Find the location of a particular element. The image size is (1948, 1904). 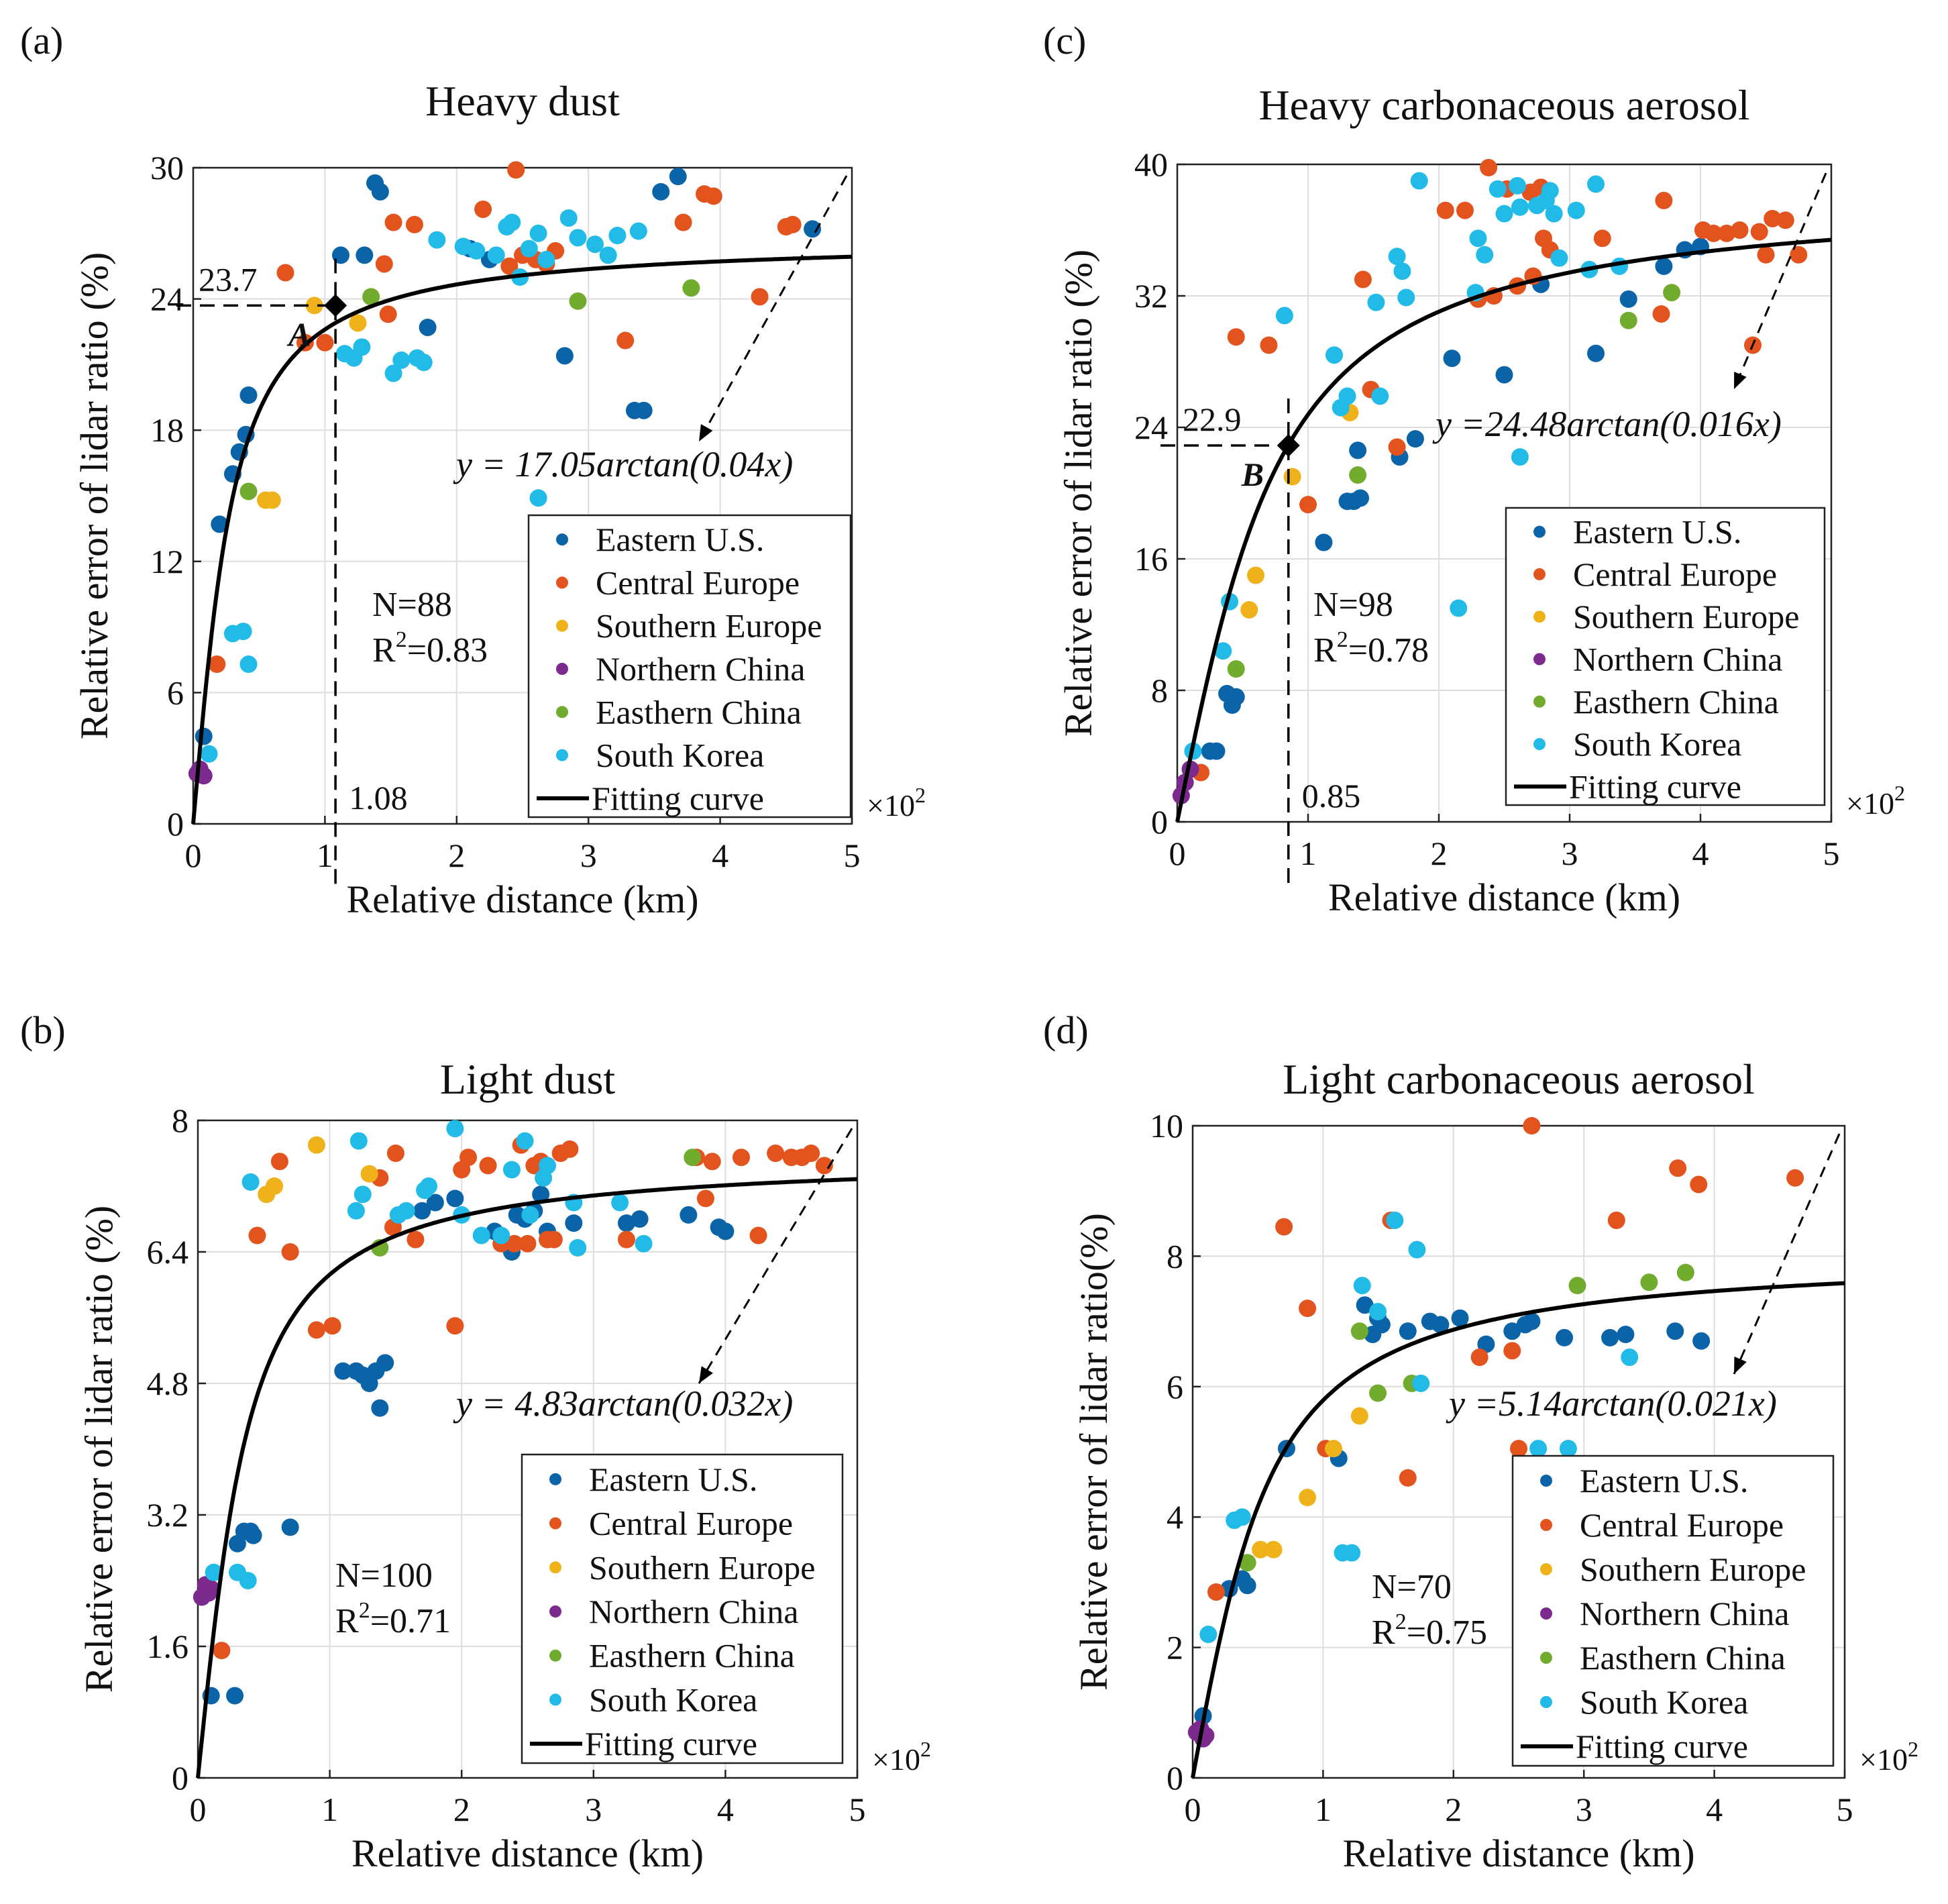

y-tick-label: 6.4 is located at coordinates (168, 1252).